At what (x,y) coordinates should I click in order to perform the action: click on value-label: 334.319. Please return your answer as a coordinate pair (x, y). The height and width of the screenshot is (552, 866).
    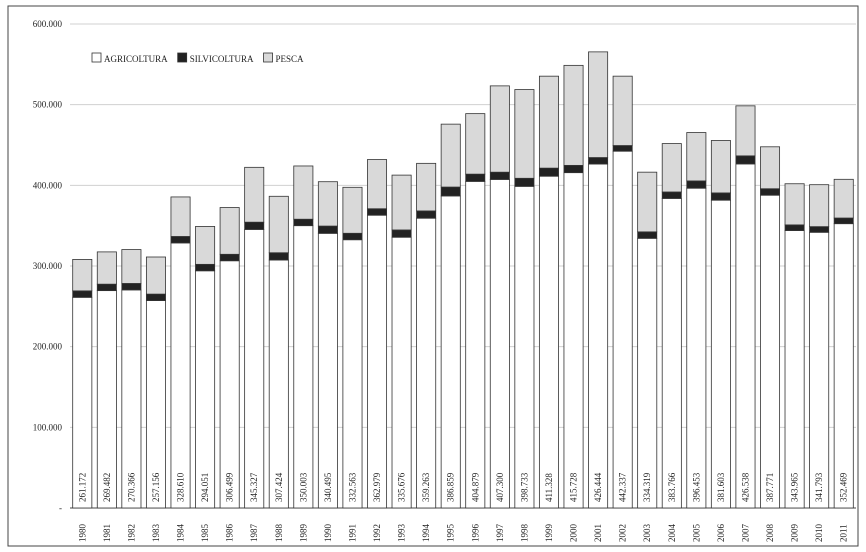
    Looking at the image, I should click on (647, 487).